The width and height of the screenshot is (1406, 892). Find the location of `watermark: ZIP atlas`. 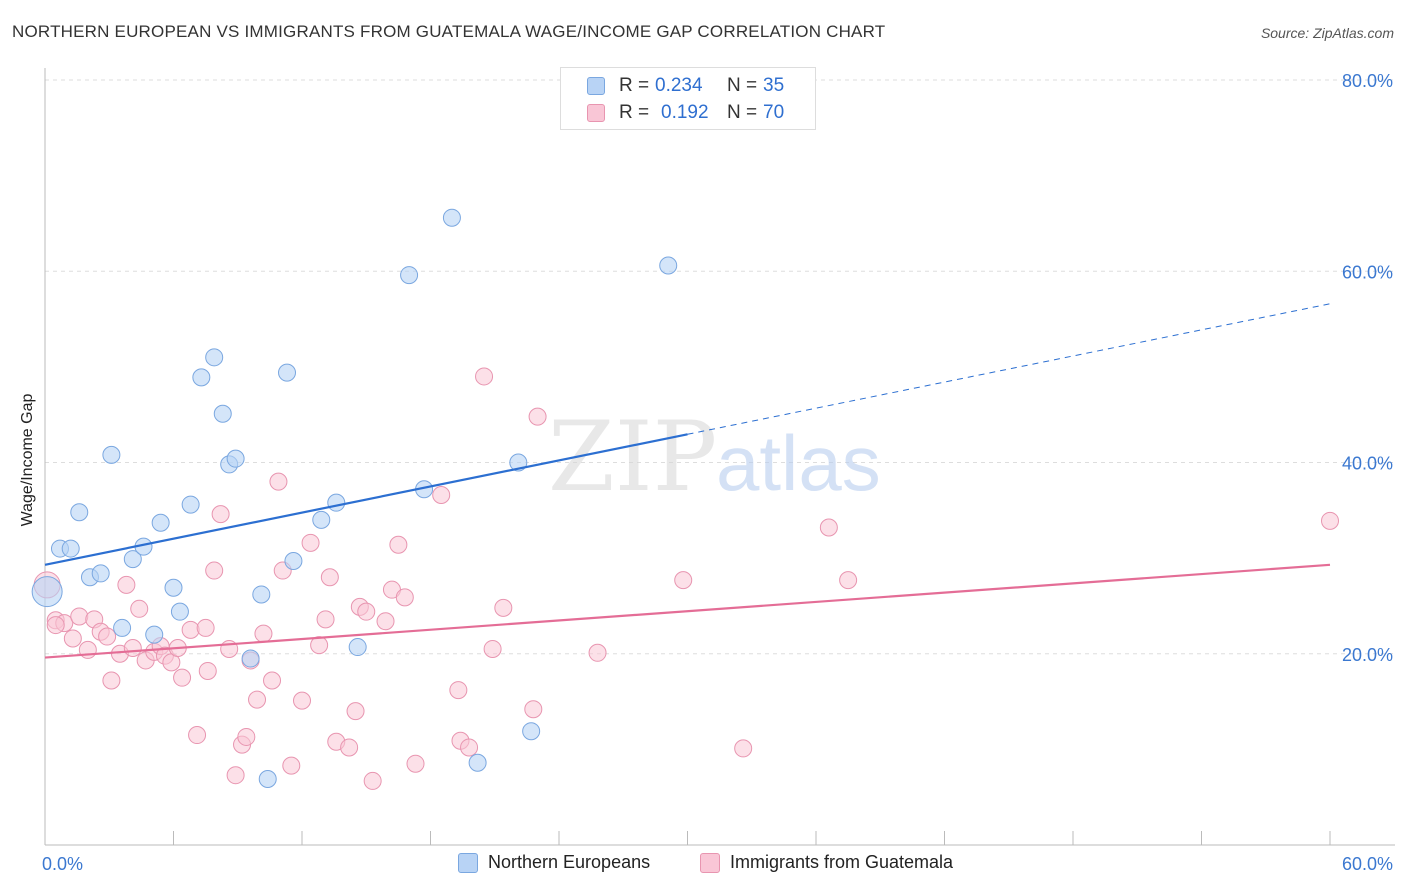

watermark: ZIP atlas is located at coordinates (714, 457).